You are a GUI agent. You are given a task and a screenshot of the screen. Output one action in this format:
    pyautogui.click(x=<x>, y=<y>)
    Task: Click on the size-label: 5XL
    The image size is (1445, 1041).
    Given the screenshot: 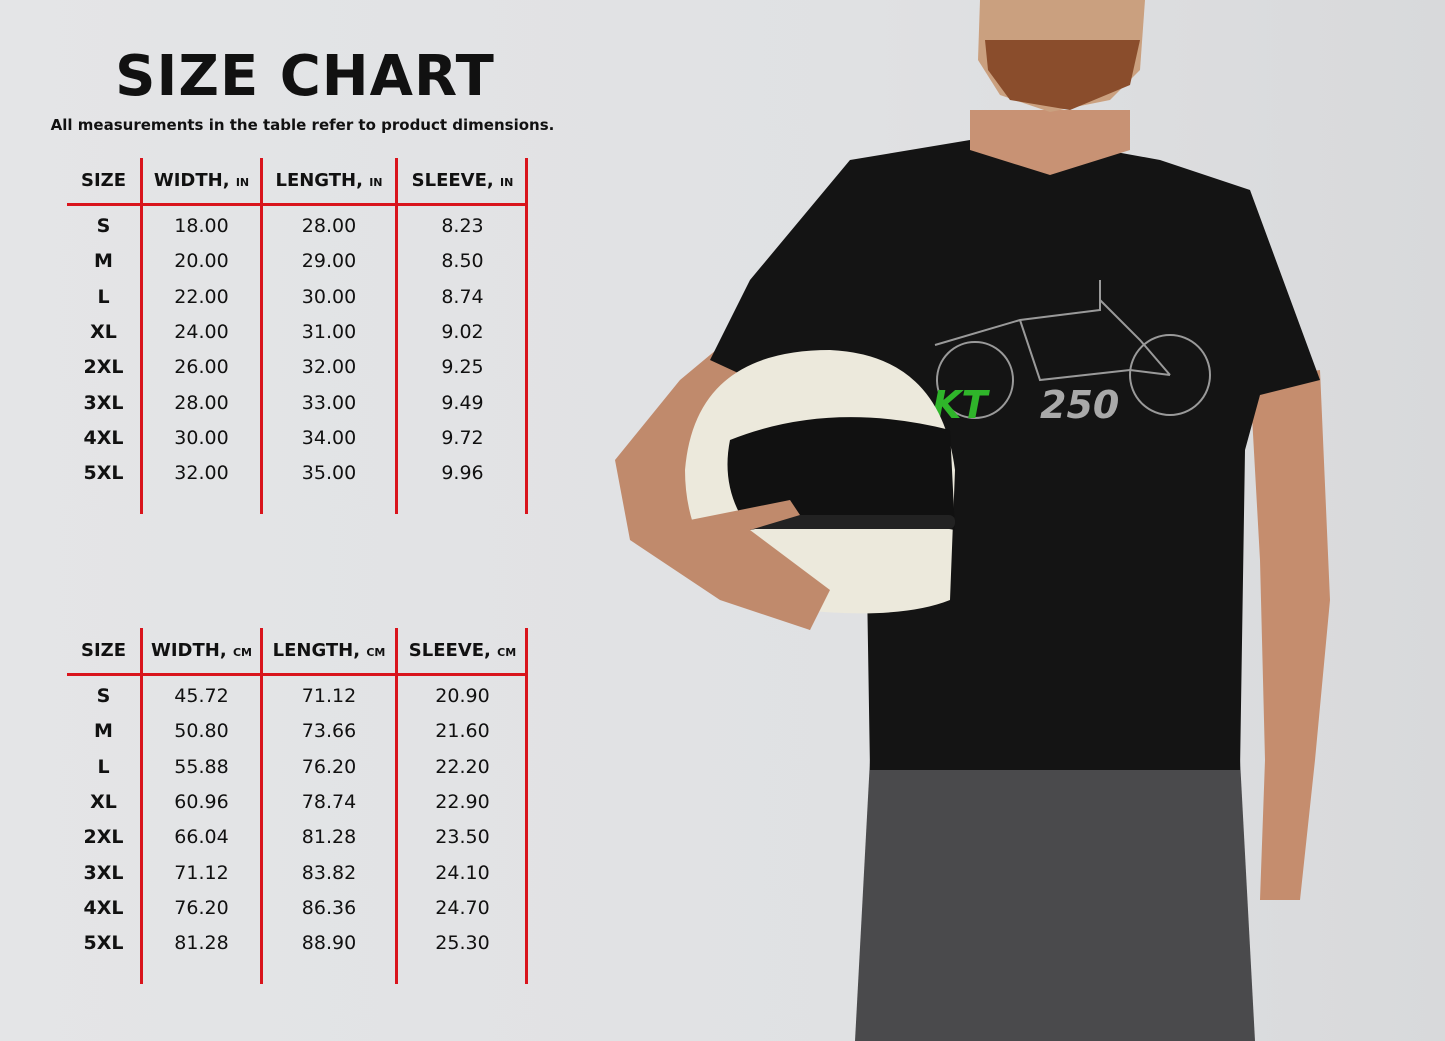 What is the action you would take?
    pyautogui.click(x=103, y=943)
    